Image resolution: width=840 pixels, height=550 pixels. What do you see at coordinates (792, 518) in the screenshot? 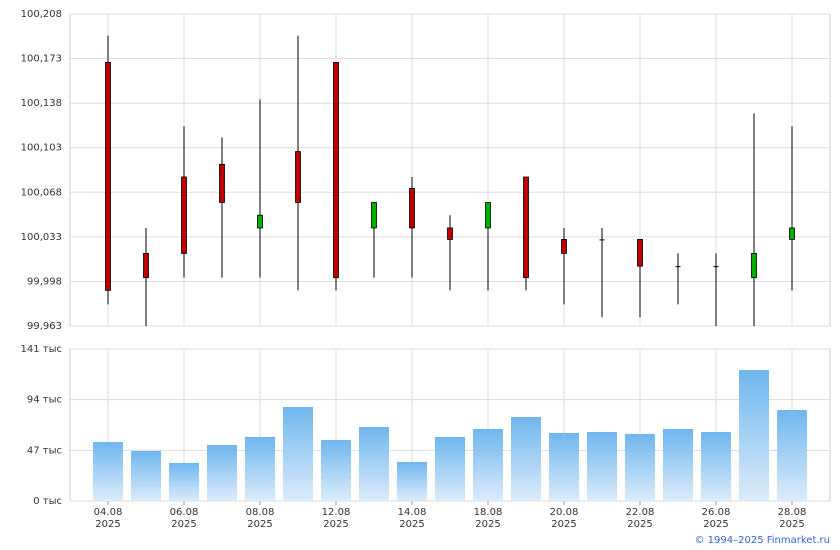
I see `x-tick-label: 28.08 2025` at bounding box center [792, 518].